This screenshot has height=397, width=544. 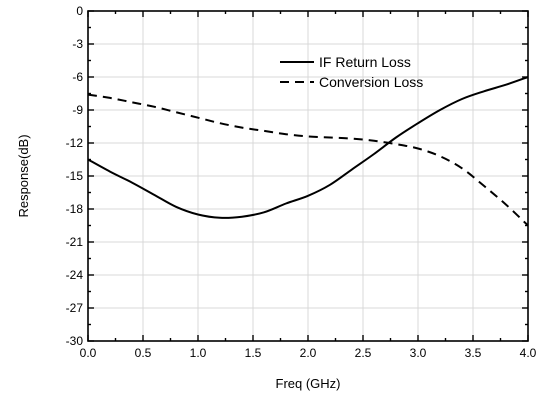 I want to click on x-tick-label: 1.5, so click(x=253, y=353).